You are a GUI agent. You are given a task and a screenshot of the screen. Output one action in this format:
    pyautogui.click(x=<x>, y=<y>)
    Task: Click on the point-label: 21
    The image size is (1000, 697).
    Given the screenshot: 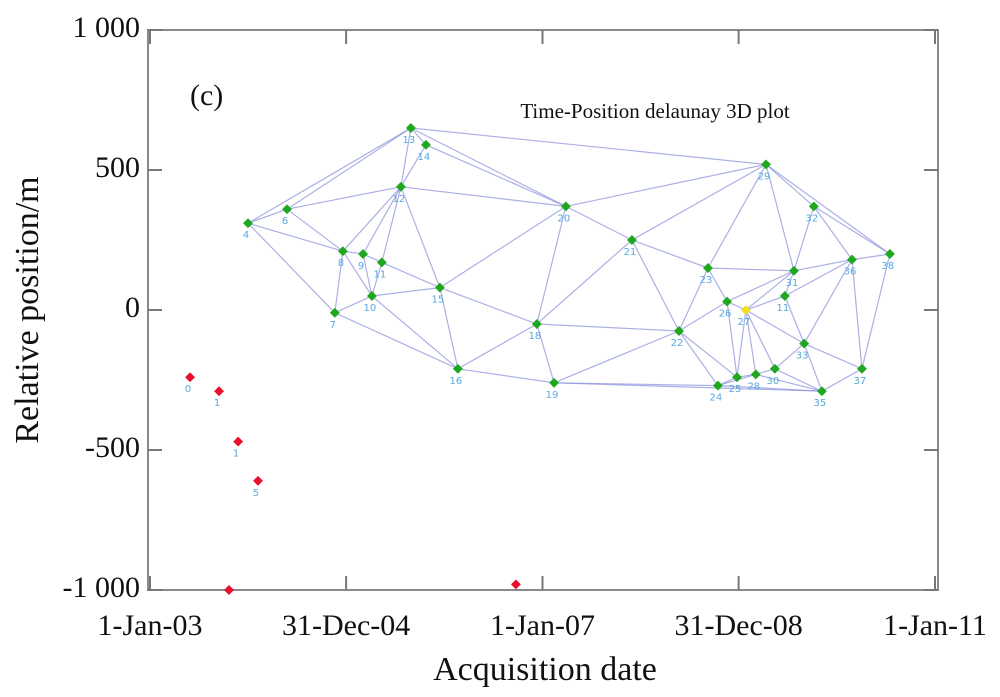 What is the action you would take?
    pyautogui.click(x=630, y=252)
    